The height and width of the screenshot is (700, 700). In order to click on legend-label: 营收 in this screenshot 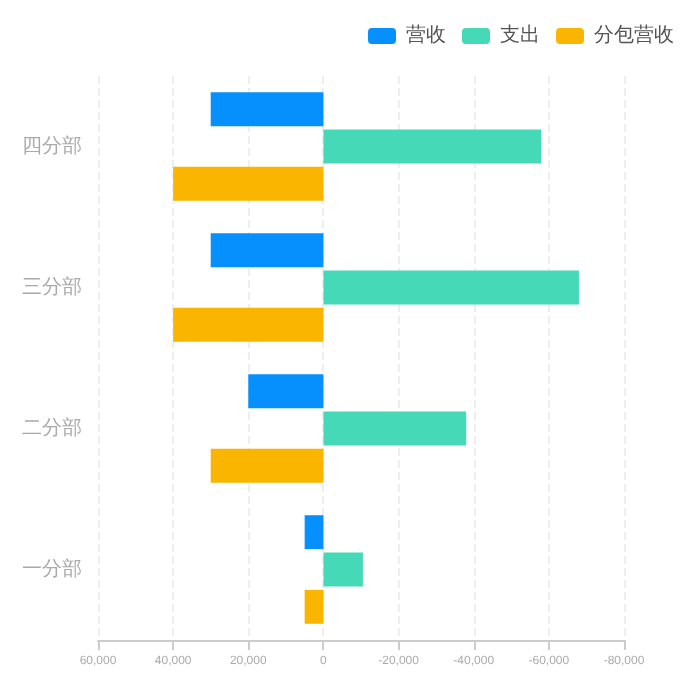, I will do `click(426, 35)`.